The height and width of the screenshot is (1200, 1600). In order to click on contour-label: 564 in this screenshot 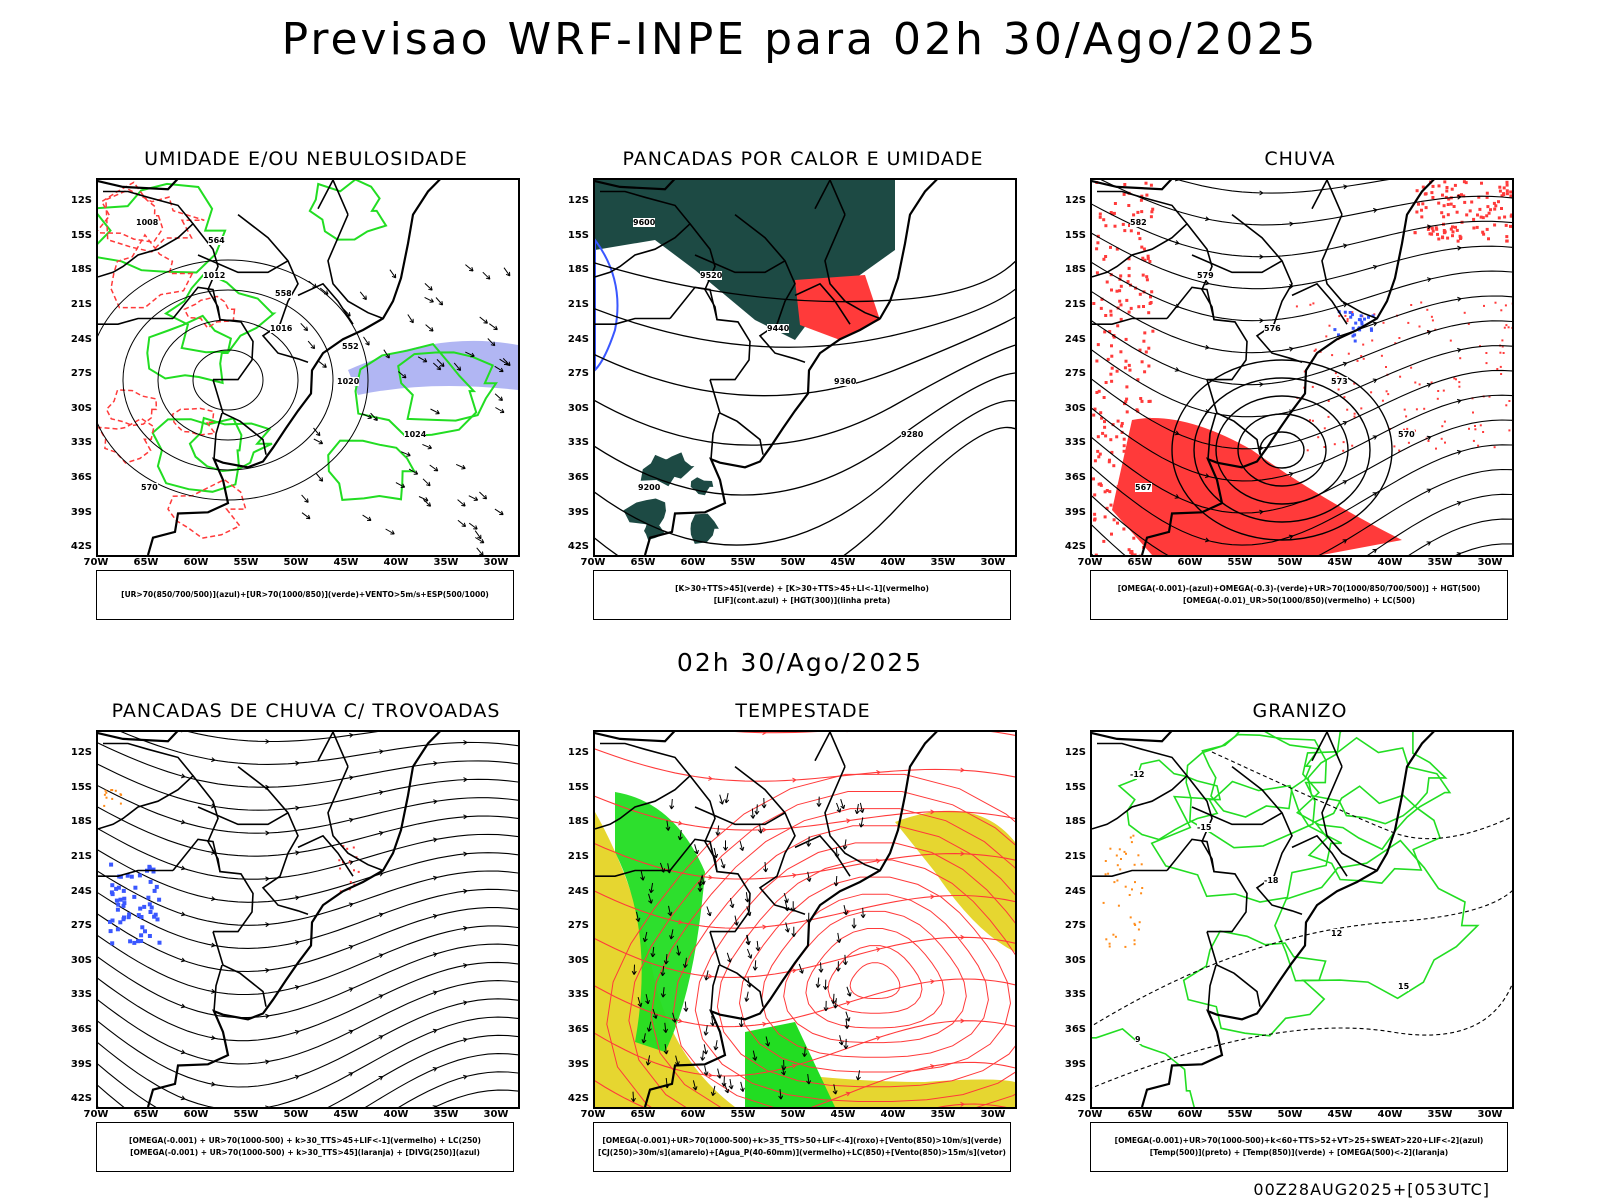, I will do `click(216, 240)`.